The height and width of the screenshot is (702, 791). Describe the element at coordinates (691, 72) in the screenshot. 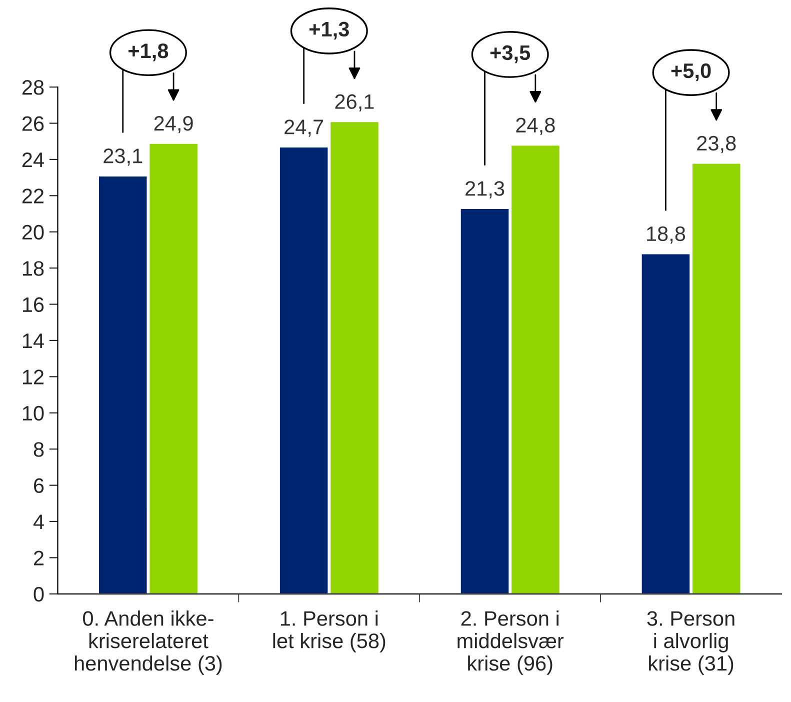

I see `text: +5,0` at that location.